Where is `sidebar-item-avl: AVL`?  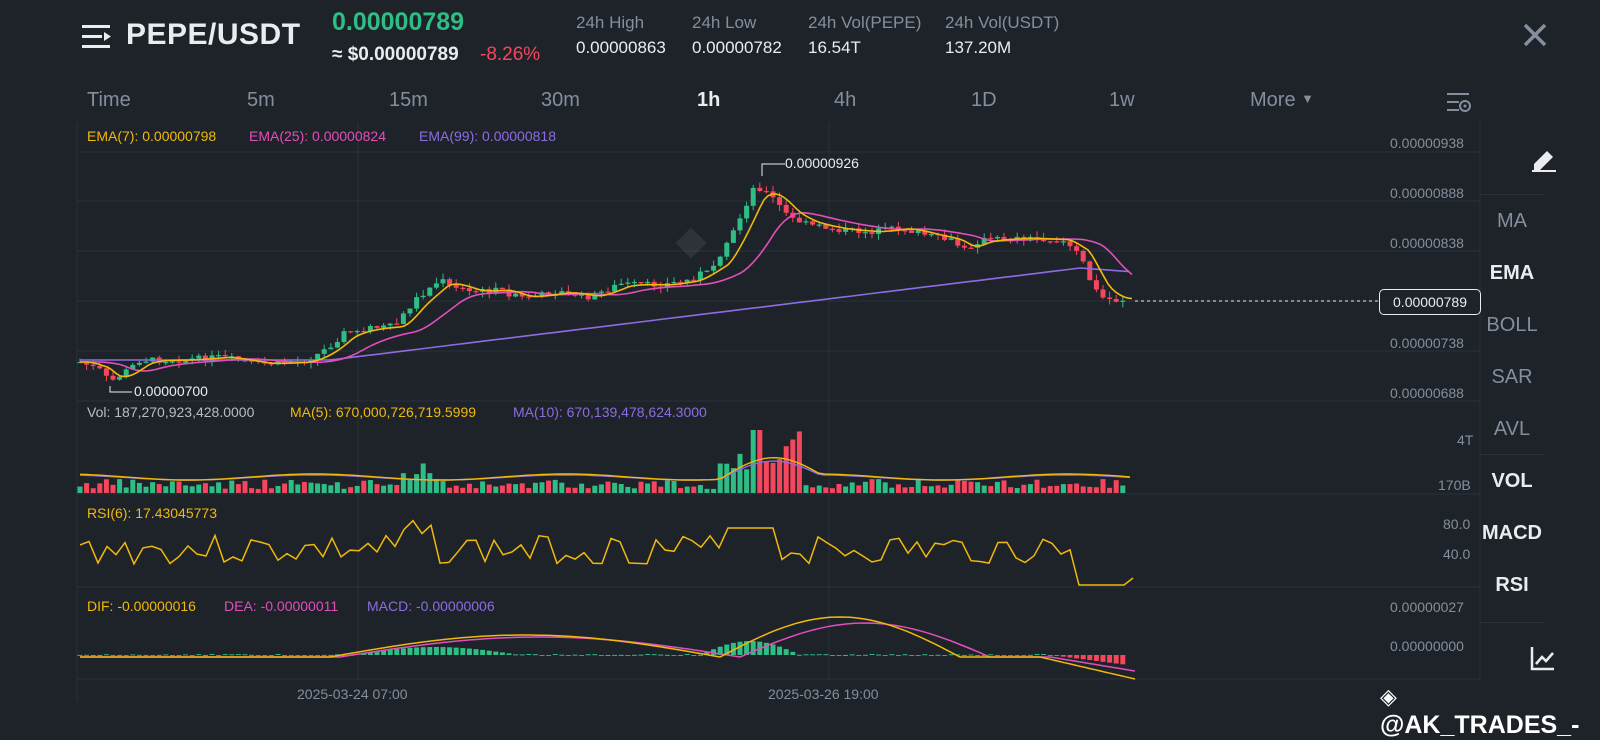
sidebar-item-avl: AVL is located at coordinates (1512, 429).